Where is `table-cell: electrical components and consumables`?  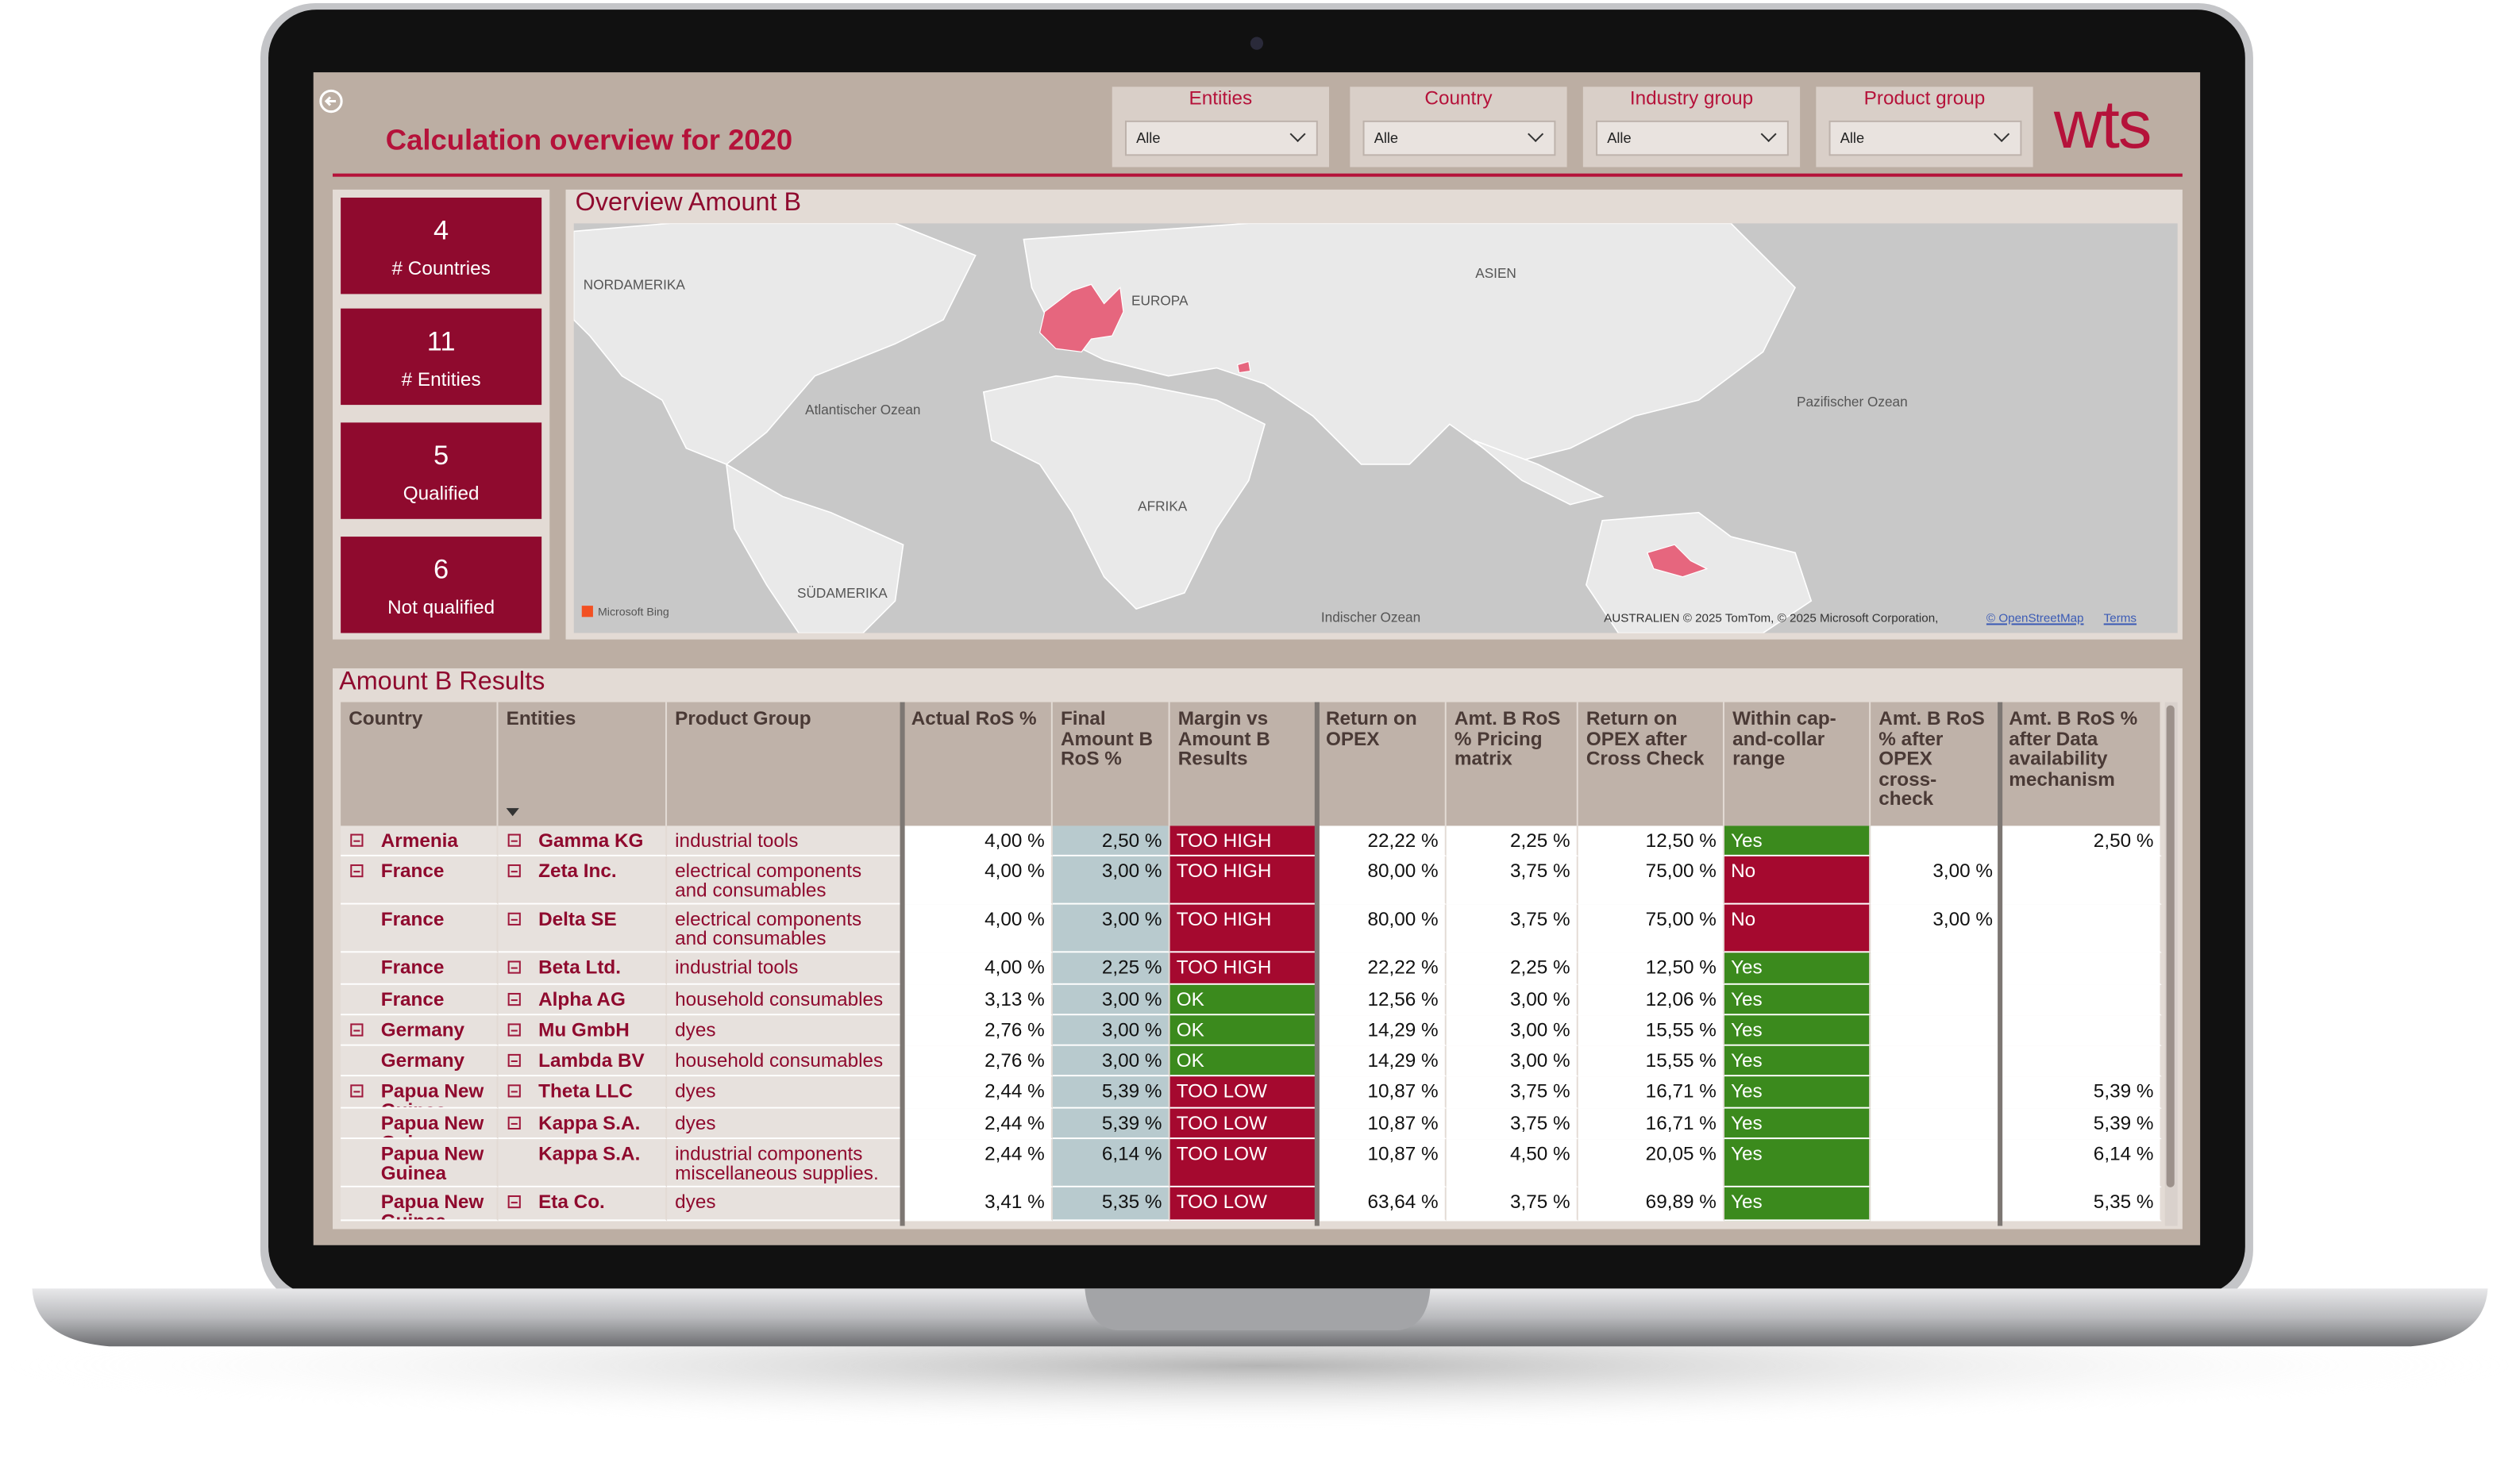
table-cell: electrical components and consumables is located at coordinates (785, 880).